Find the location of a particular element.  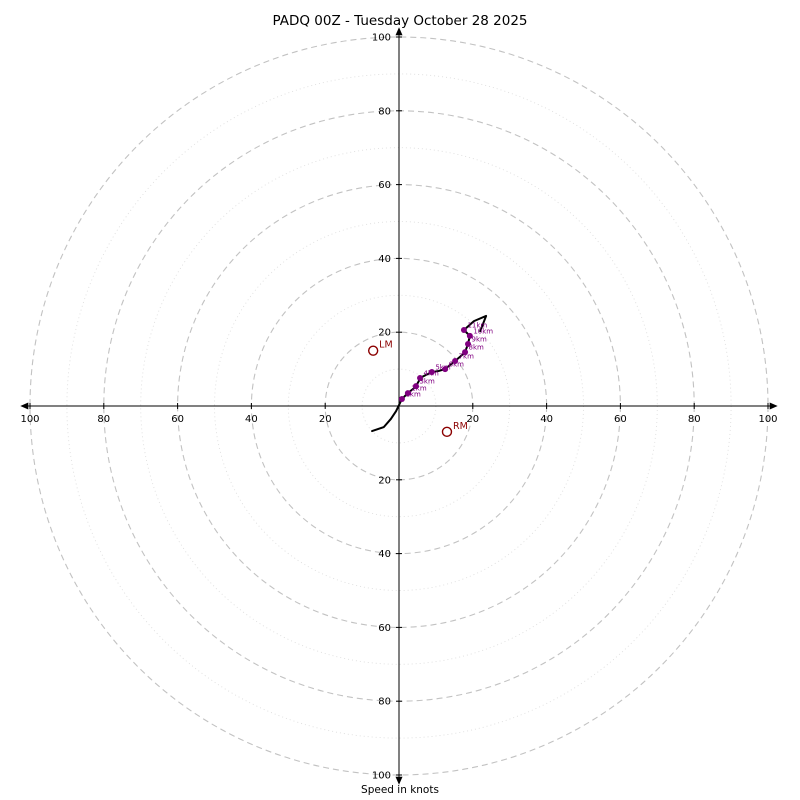

altitude-dot-2km is located at coordinates (407, 393).